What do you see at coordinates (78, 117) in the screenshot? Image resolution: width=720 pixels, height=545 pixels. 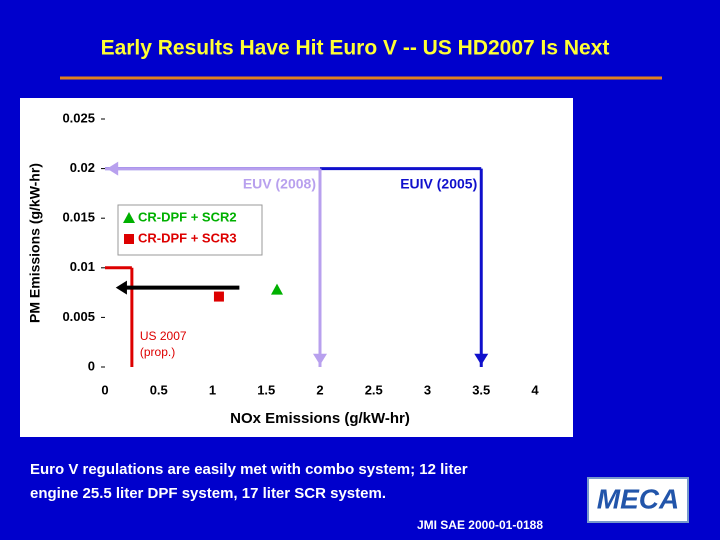 I see `y-tick-label: 0.025` at bounding box center [78, 117].